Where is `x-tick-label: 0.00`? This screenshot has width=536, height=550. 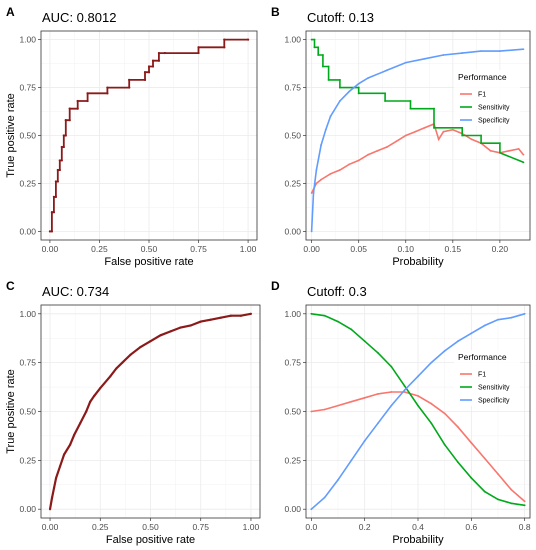 x-tick-label: 0.00 is located at coordinates (50, 249).